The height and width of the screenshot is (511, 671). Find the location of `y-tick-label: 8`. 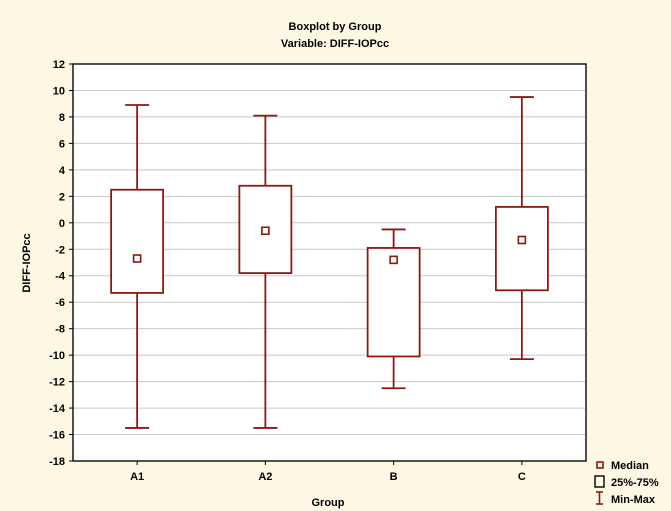

y-tick-label: 8 is located at coordinates (62, 118).